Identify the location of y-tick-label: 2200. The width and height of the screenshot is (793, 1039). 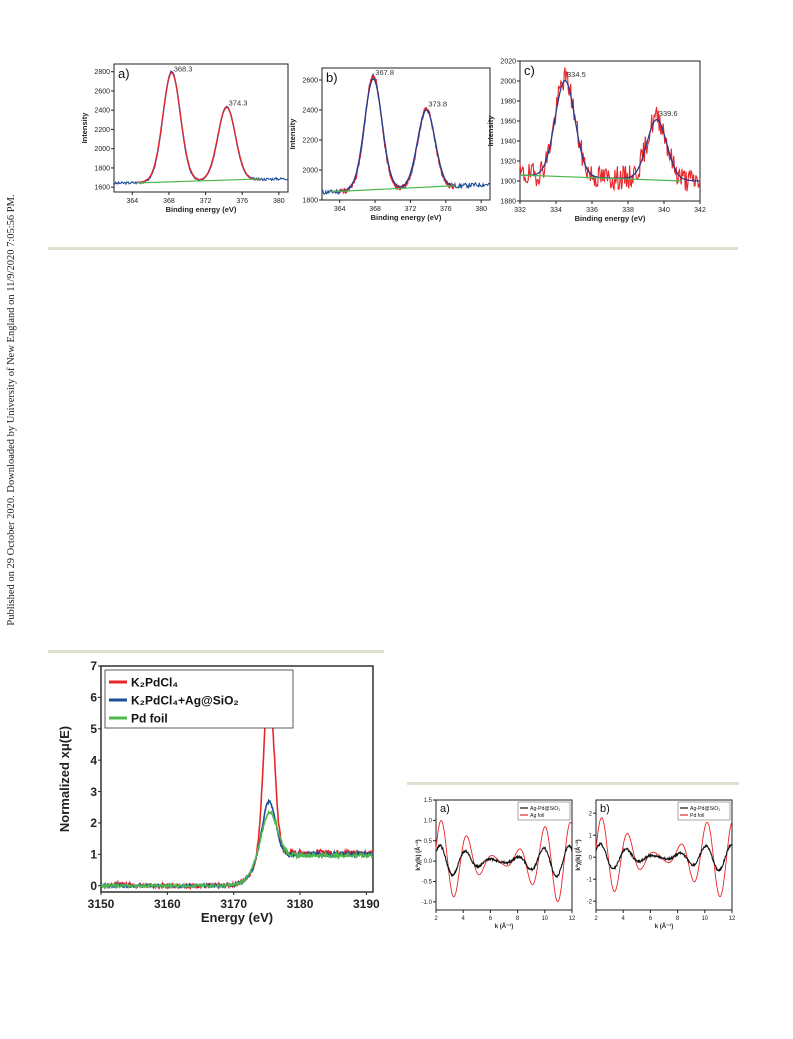
(102, 130).